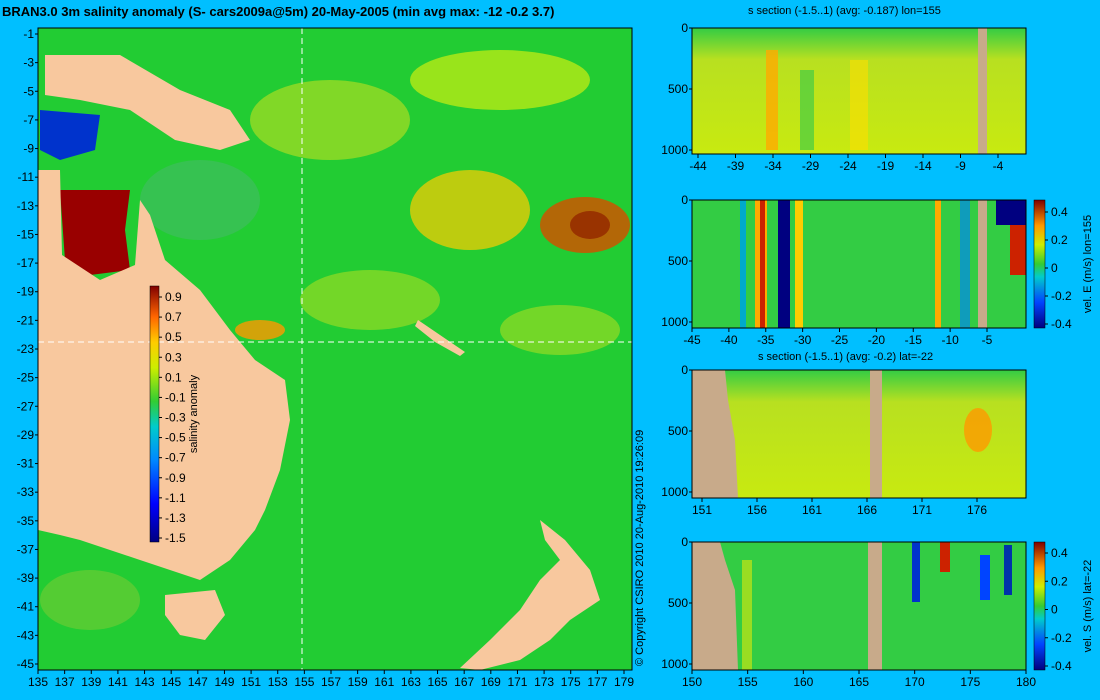 The image size is (1100, 700). What do you see at coordinates (224, 682) in the screenshot?
I see `x-tick-label: 149` at bounding box center [224, 682].